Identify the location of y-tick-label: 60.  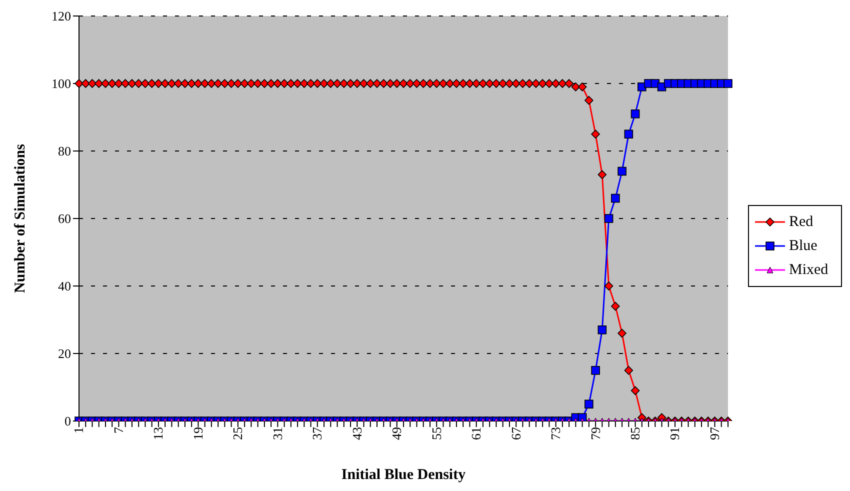
(64, 218).